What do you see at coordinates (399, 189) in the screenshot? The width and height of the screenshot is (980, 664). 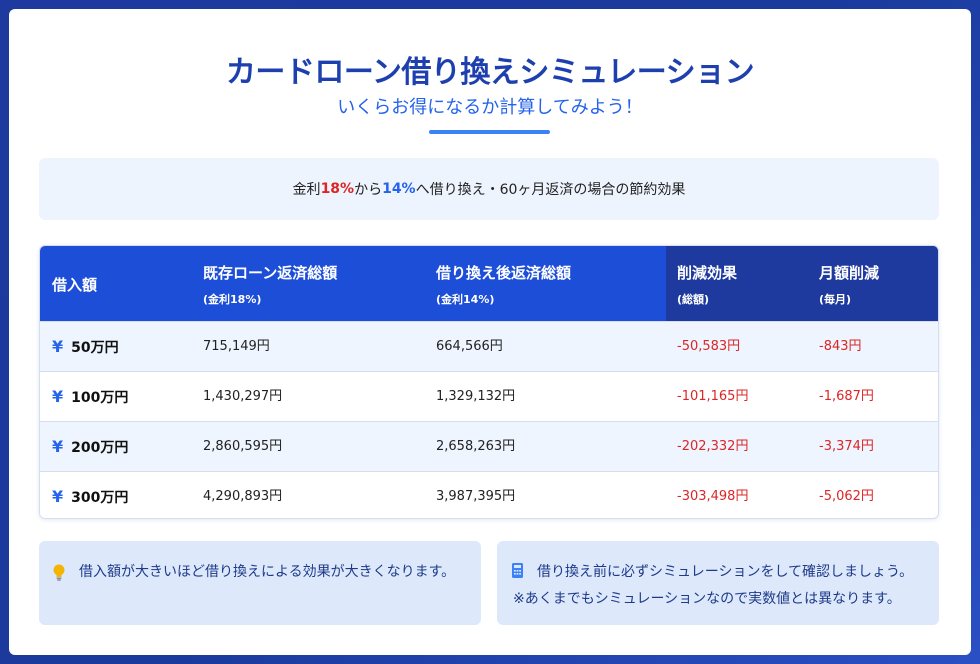 I see `info-rate-new: 14%` at bounding box center [399, 189].